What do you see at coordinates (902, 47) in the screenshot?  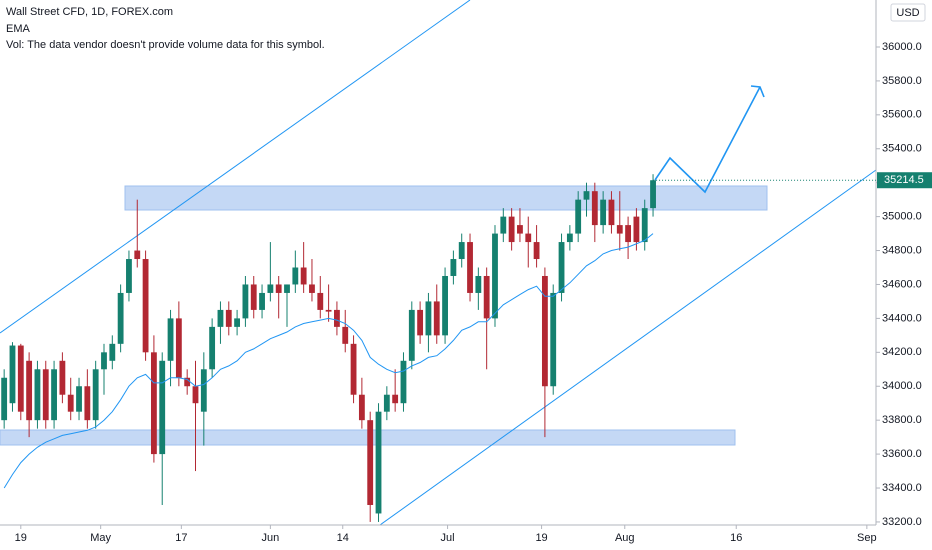 I see `y-tick-label: 36000.0` at bounding box center [902, 47].